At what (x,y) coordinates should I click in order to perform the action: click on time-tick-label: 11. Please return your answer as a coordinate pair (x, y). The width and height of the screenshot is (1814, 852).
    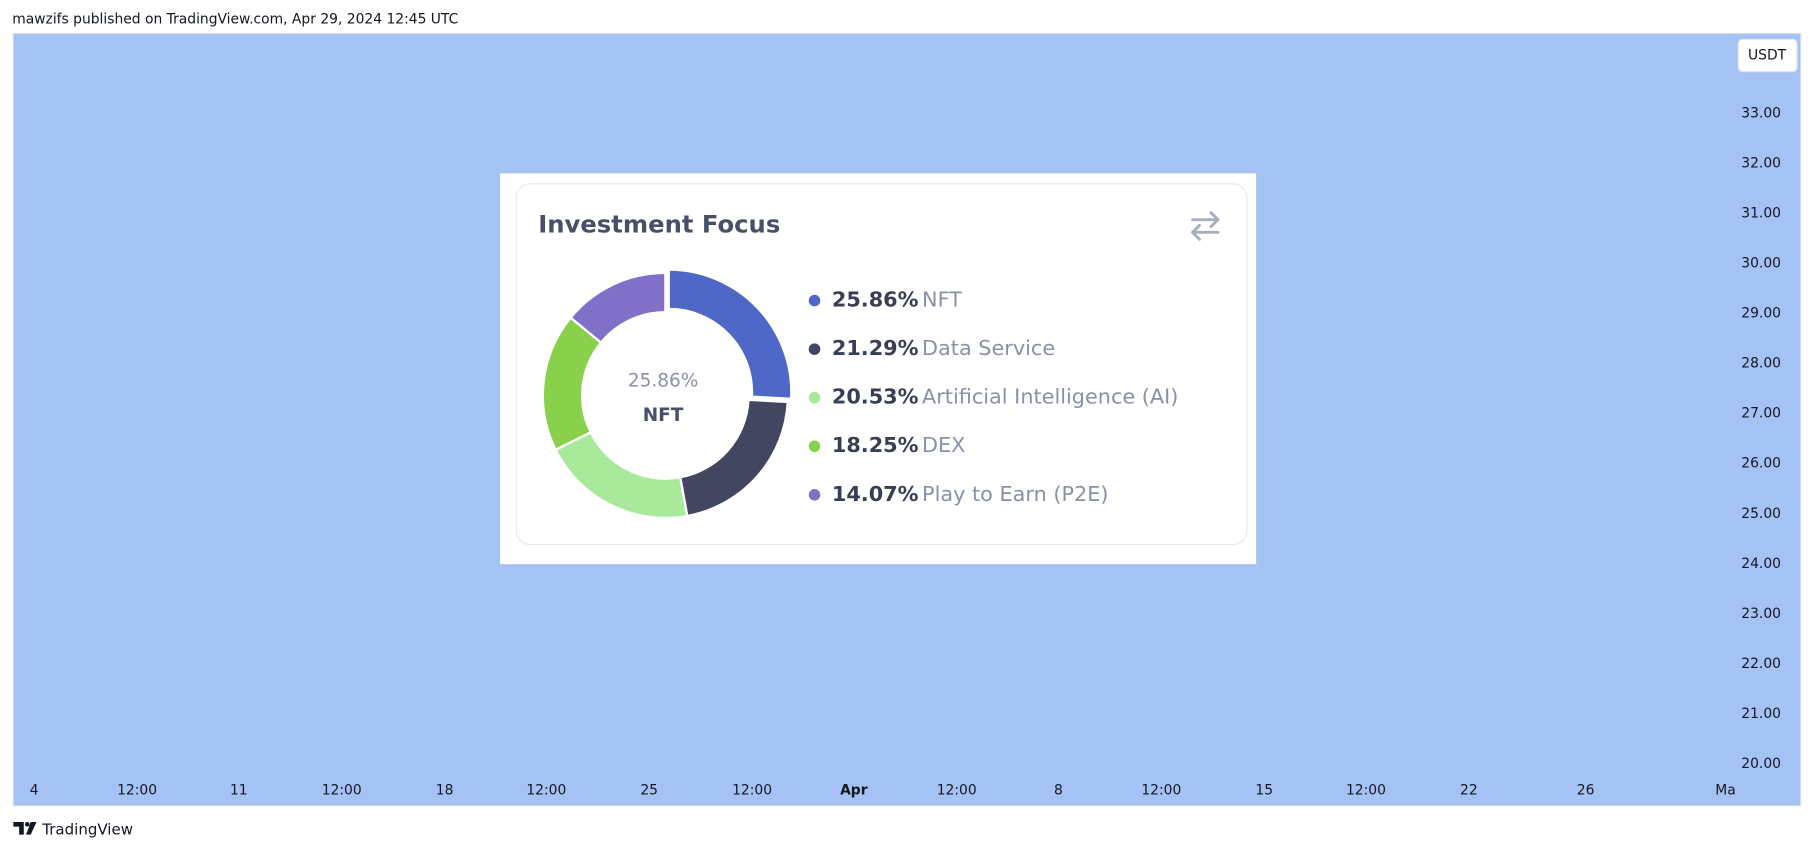
    Looking at the image, I should click on (239, 791).